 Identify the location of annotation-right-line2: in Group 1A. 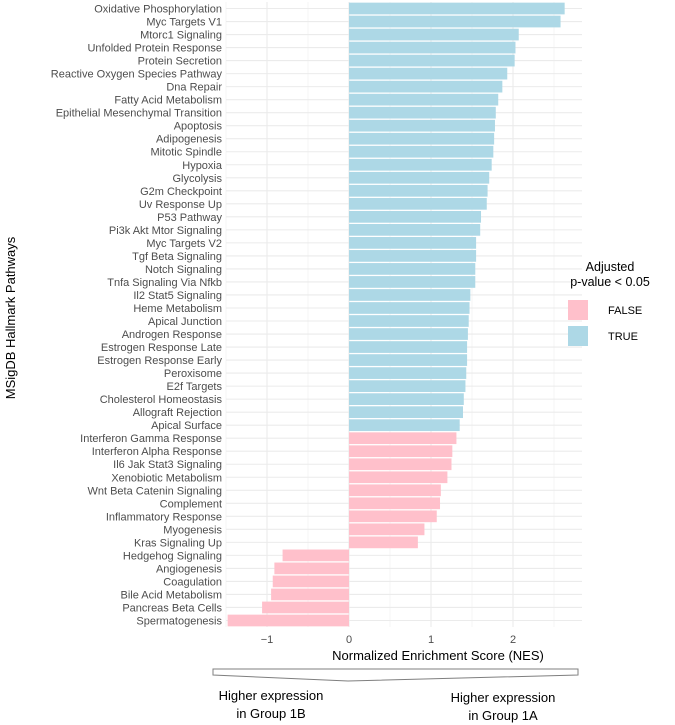
(503, 715).